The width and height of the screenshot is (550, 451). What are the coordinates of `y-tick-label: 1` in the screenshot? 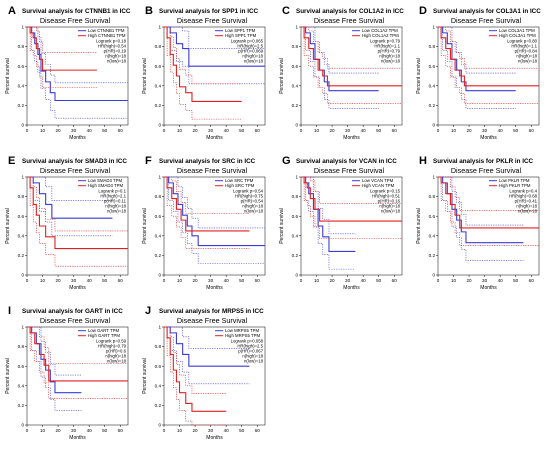 It's located at (159, 177).